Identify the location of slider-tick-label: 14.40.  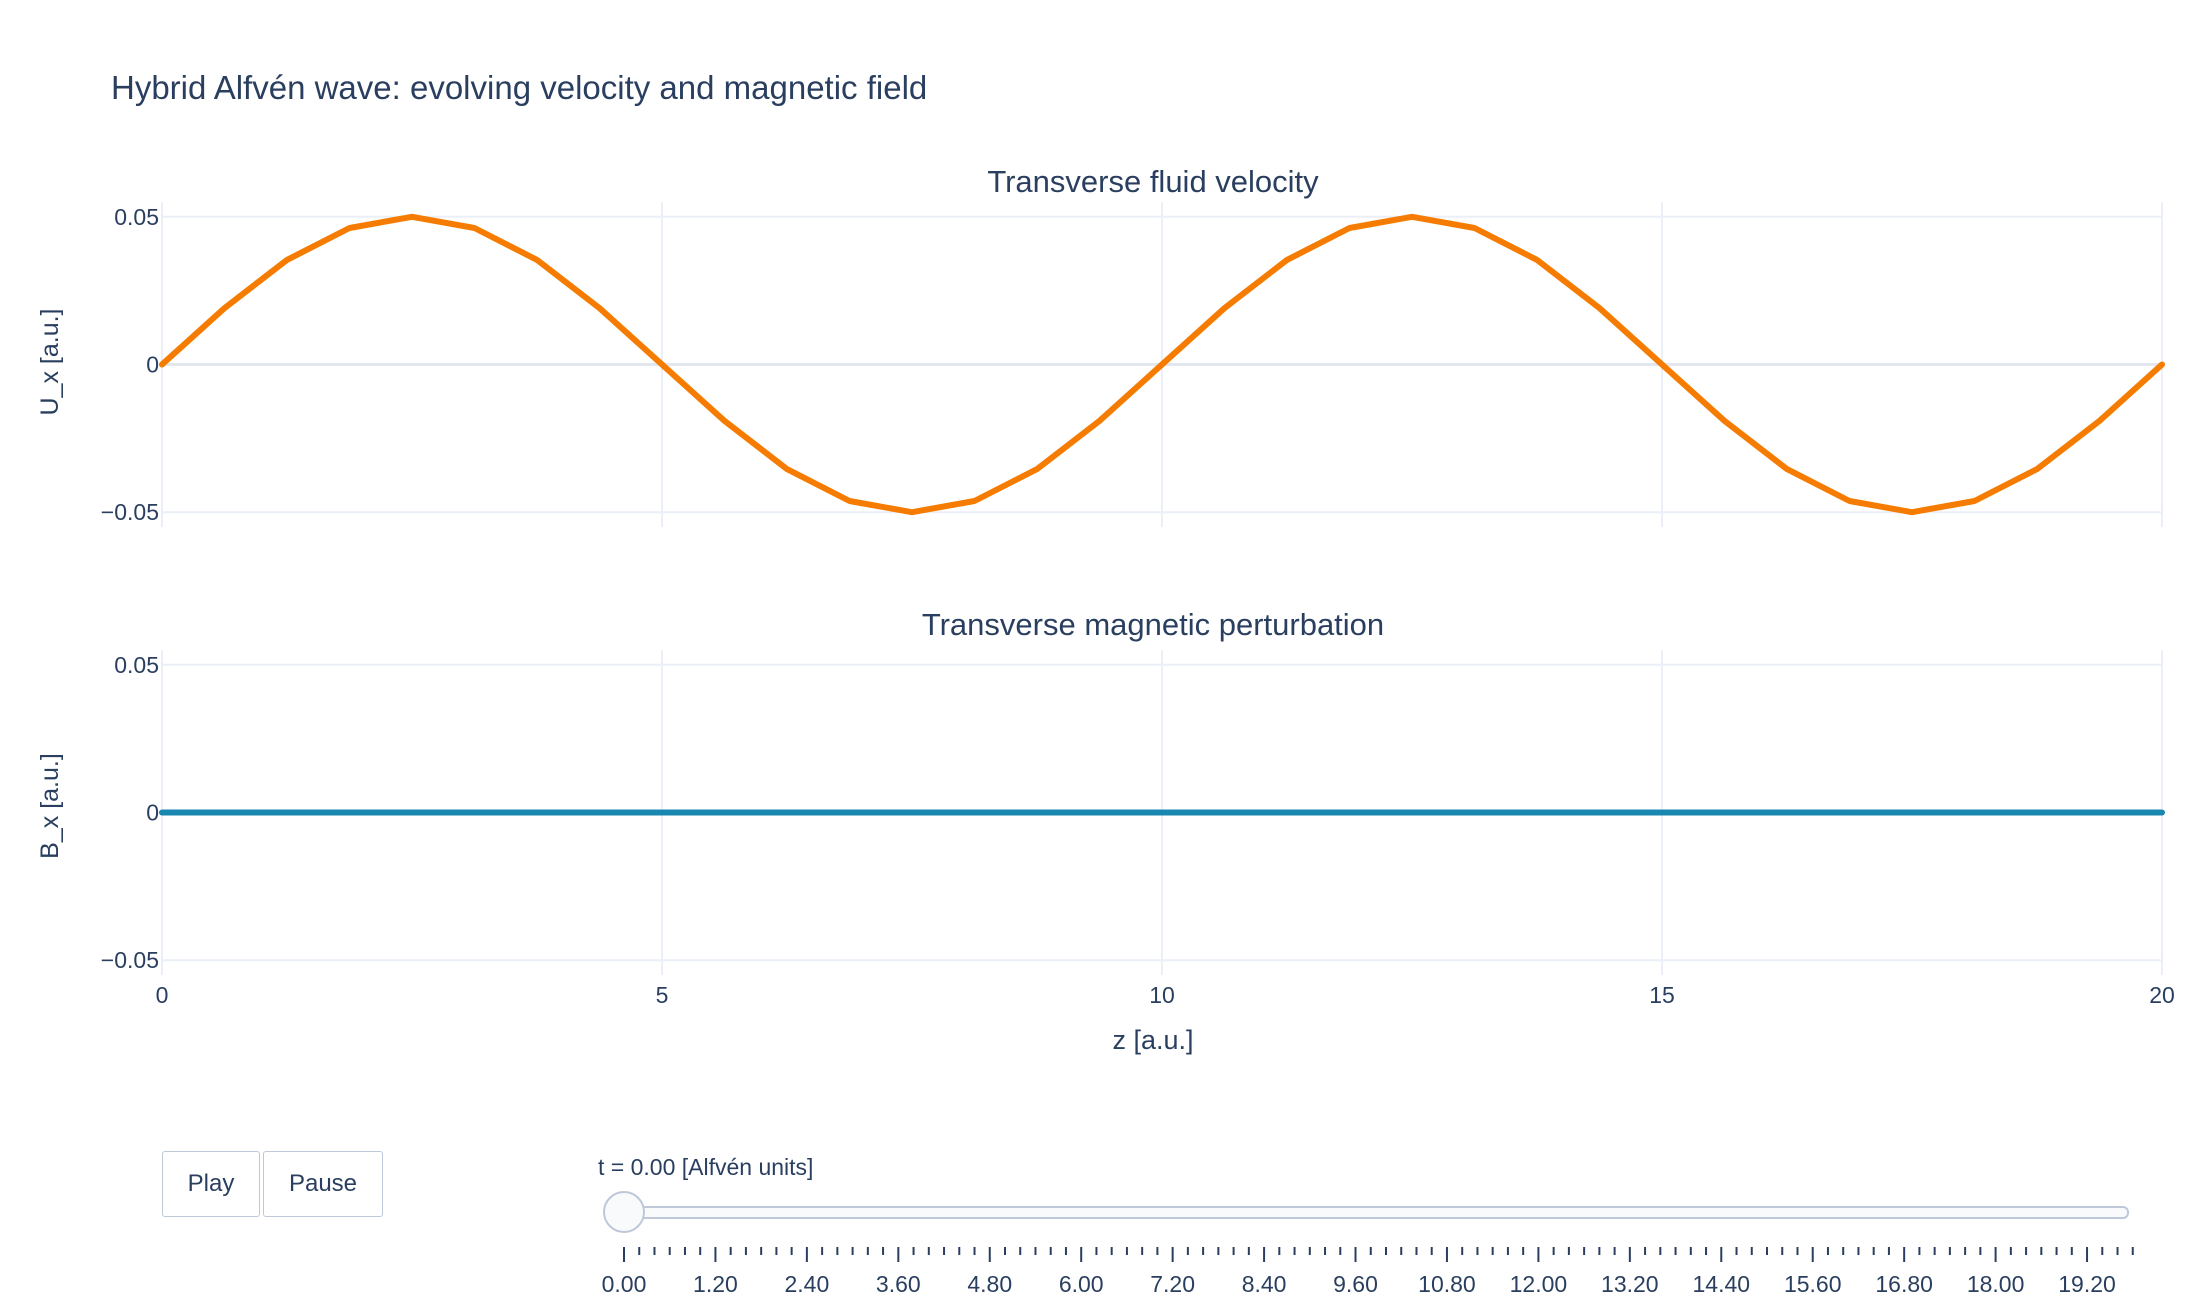
(1721, 1284).